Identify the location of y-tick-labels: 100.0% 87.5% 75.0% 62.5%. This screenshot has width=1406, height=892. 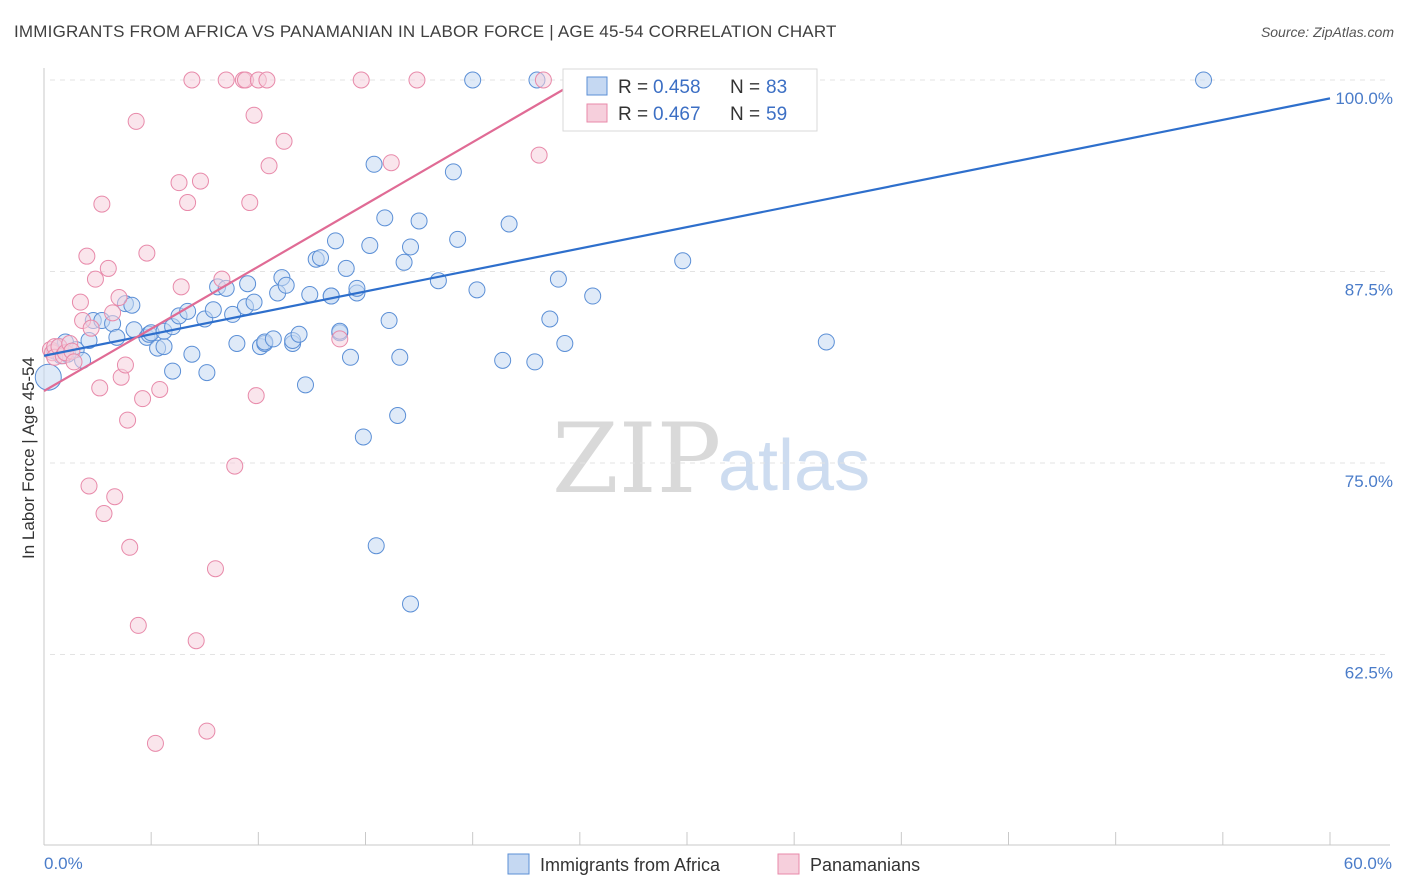
(1364, 386).